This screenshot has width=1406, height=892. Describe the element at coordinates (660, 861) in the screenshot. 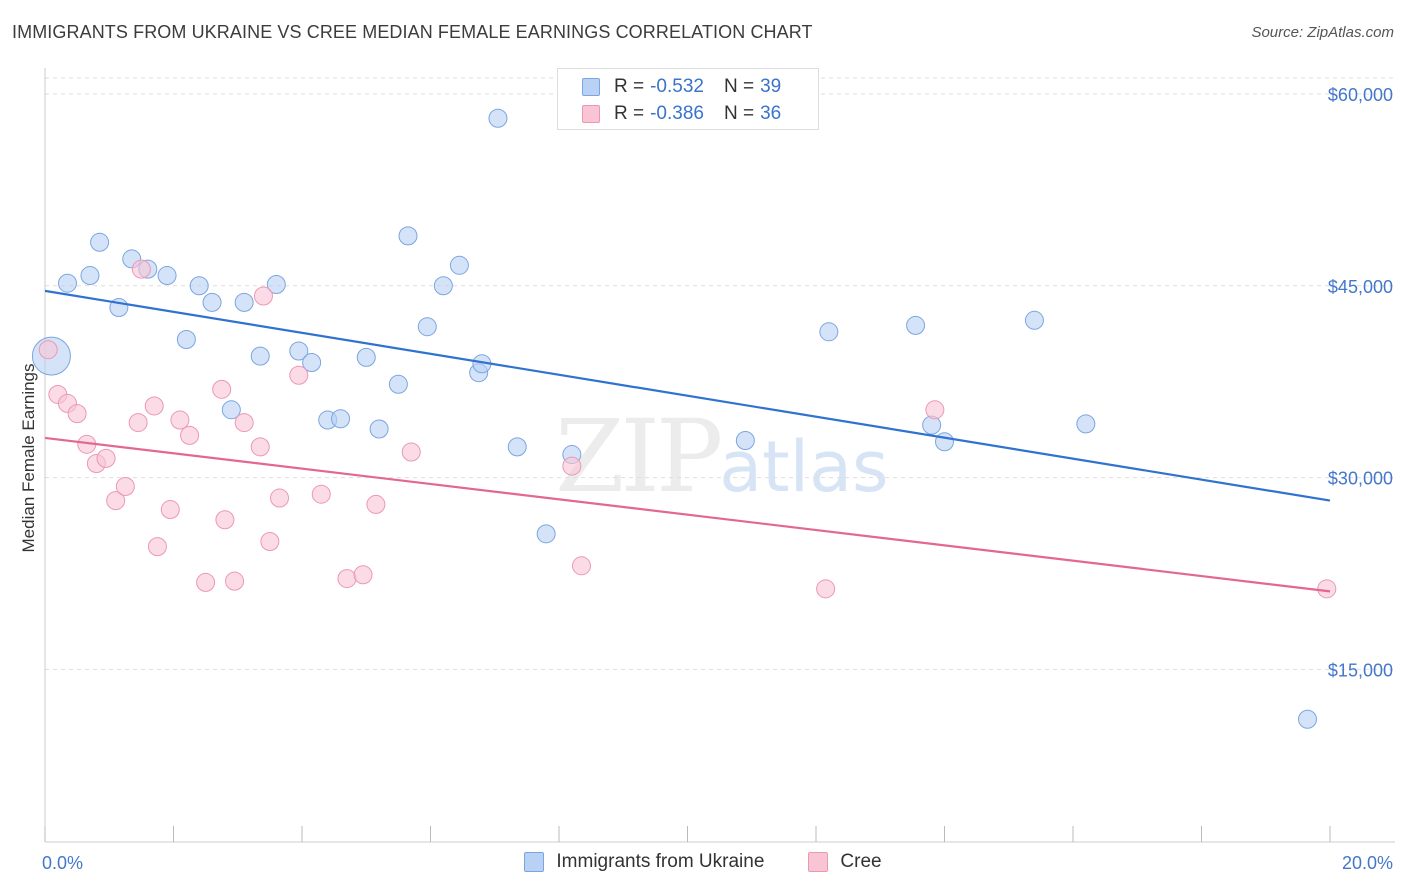

I see `series-label-ukraine: Immigrants from Ukraine` at that location.